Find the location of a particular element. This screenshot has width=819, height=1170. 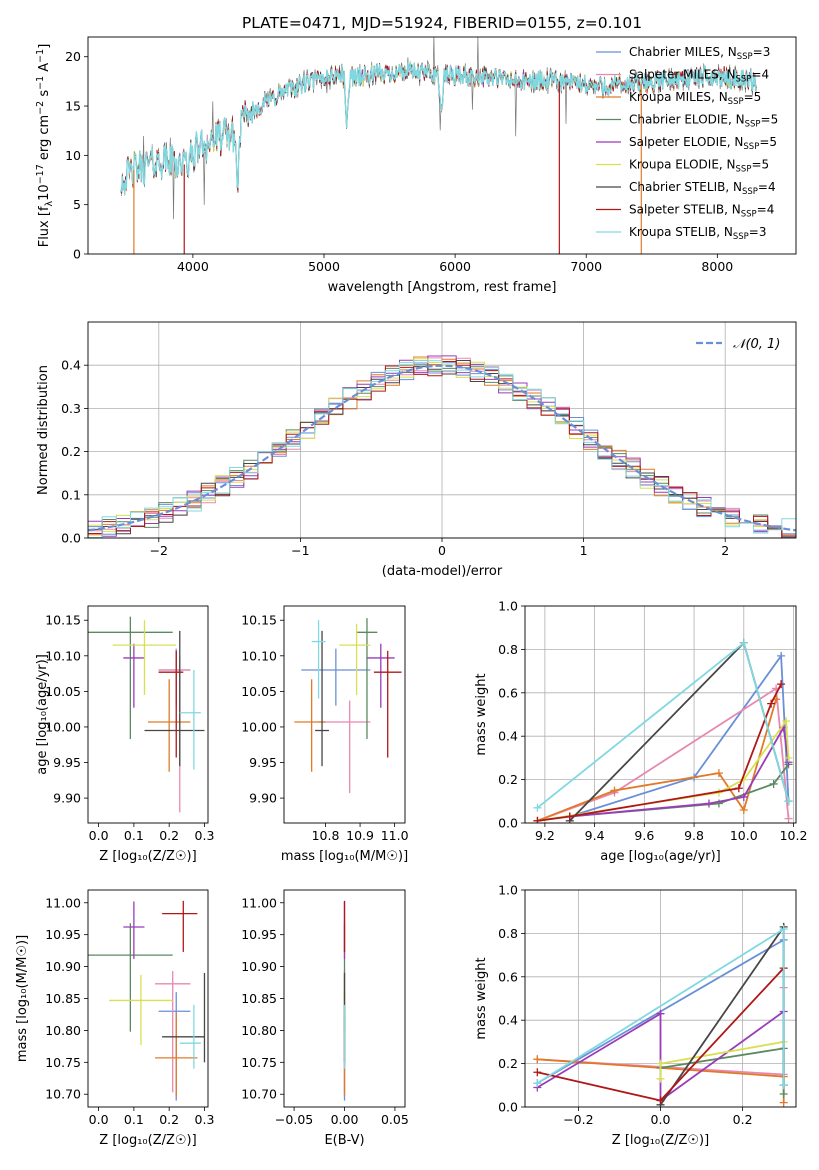

y-tick-label: 10.95 is located at coordinates (259, 934).